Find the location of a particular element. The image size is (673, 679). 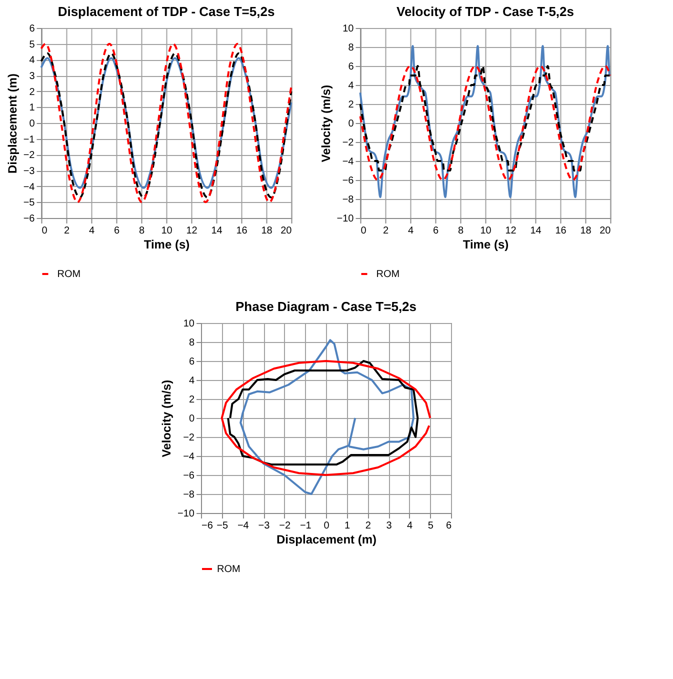

chart-title: Phase Diagram - Case T=5,2s is located at coordinates (326, 306).